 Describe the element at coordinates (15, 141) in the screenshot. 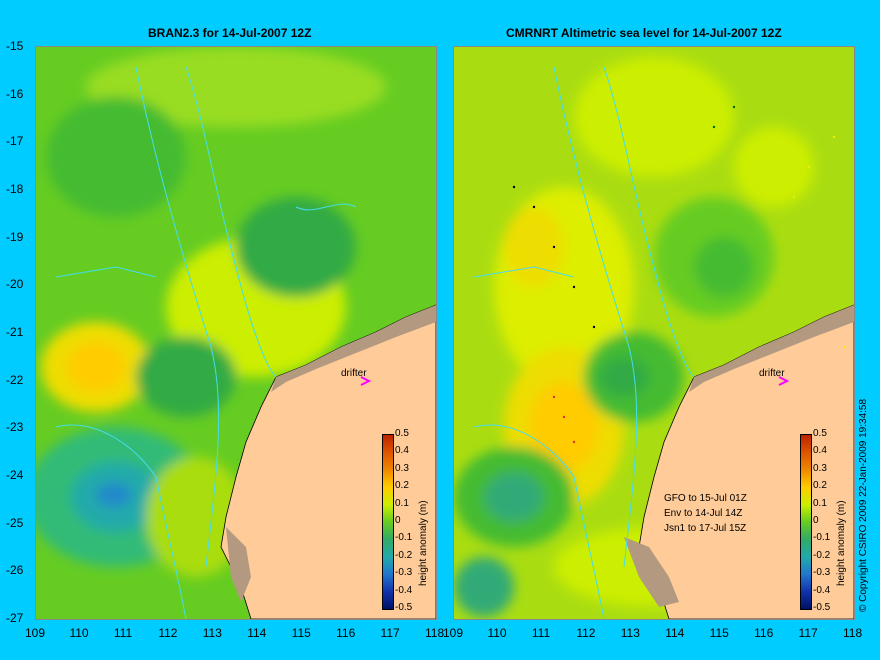

I see `y-tick-label: -17` at that location.